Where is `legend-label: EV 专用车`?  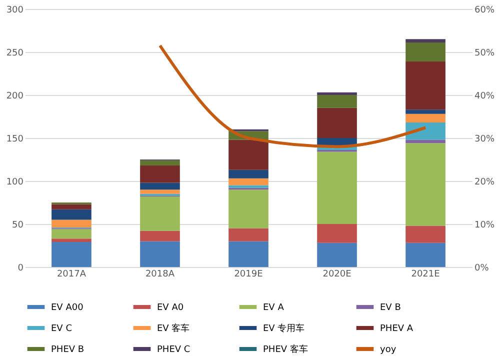 legend-label: EV 专用车 is located at coordinates (284, 328).